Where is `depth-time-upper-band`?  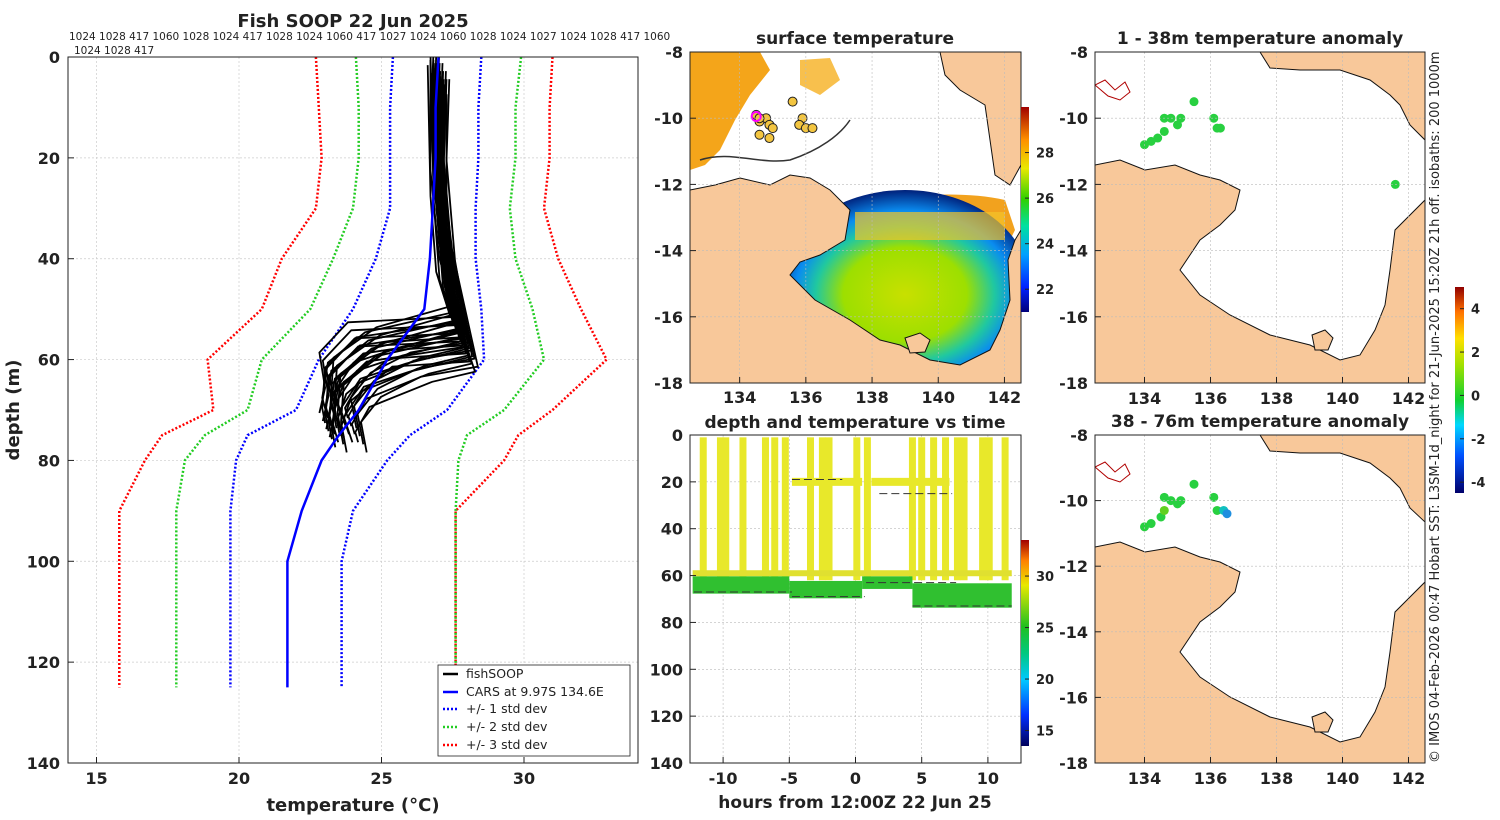
depth-time-upper-band is located at coordinates (852, 573).